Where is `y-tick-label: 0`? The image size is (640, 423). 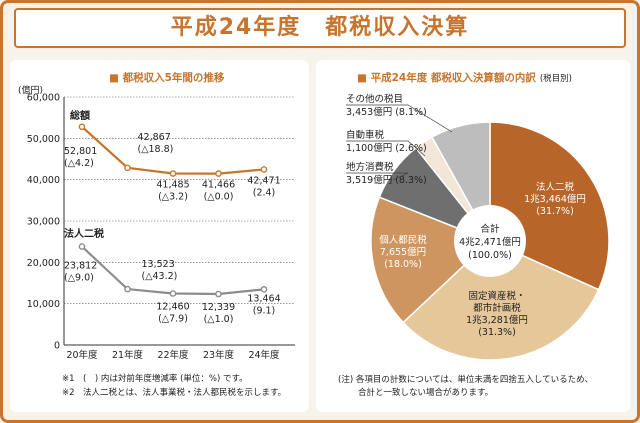 y-tick-label: 0 is located at coordinates (57, 346).